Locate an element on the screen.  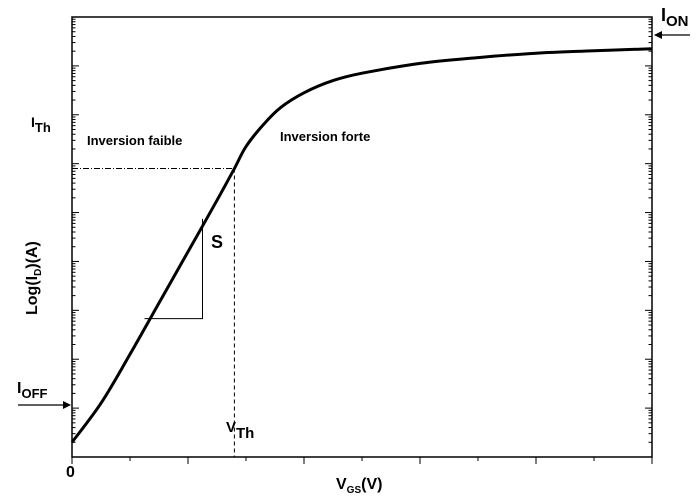
slope-label: S is located at coordinates (217, 242).